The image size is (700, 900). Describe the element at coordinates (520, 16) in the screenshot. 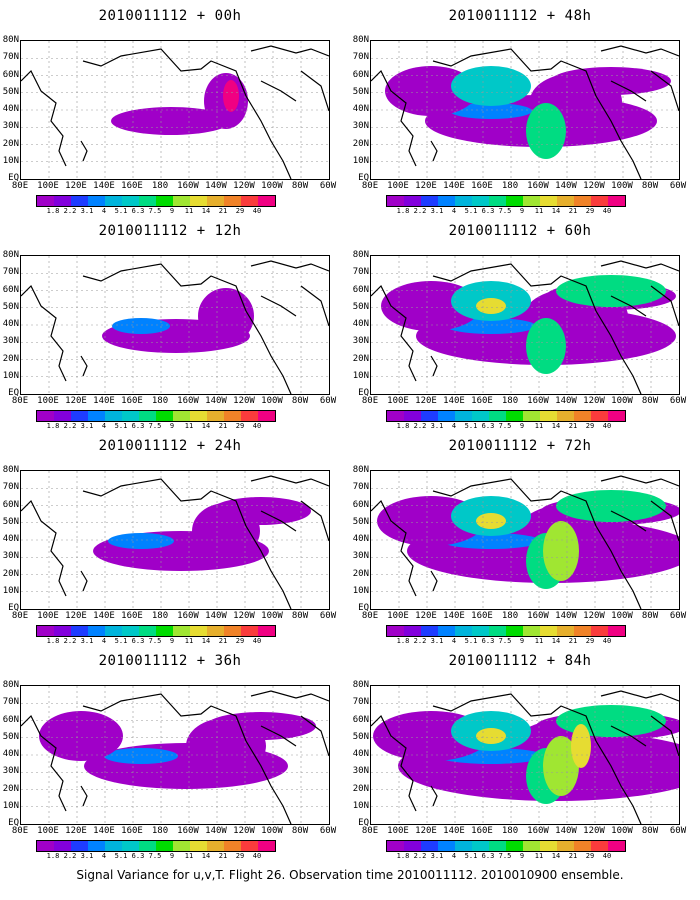

I see `panel-title: 2010011112 + 48h` at that location.